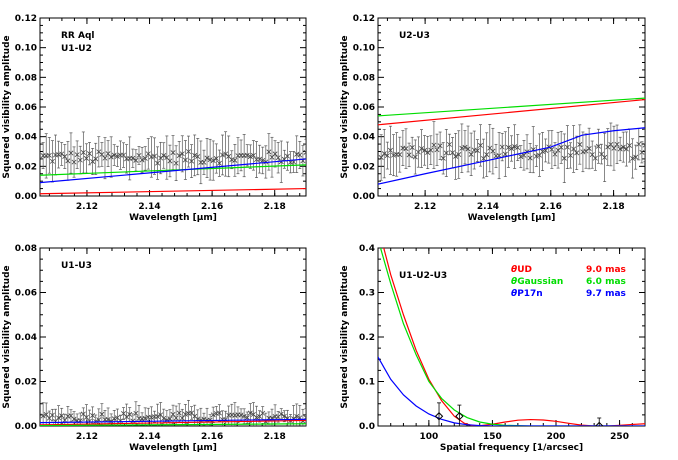 The image size is (678, 460). I want to click on y-tick-label: 0.10, so click(26, 49).